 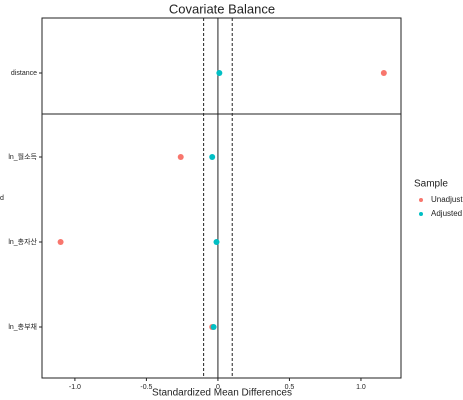 I want to click on x-tick-label: -1.0, so click(x=75, y=387).